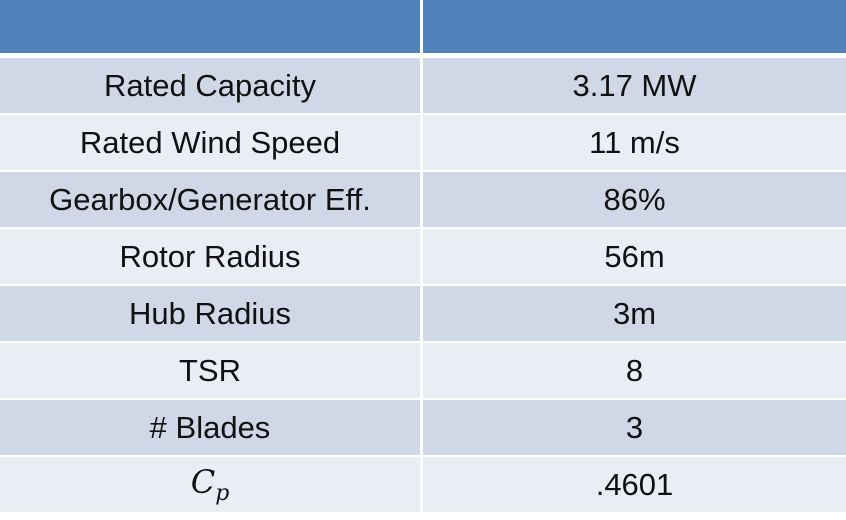  Describe the element at coordinates (634, 484) in the screenshot. I see `value-cell: .4601` at that location.